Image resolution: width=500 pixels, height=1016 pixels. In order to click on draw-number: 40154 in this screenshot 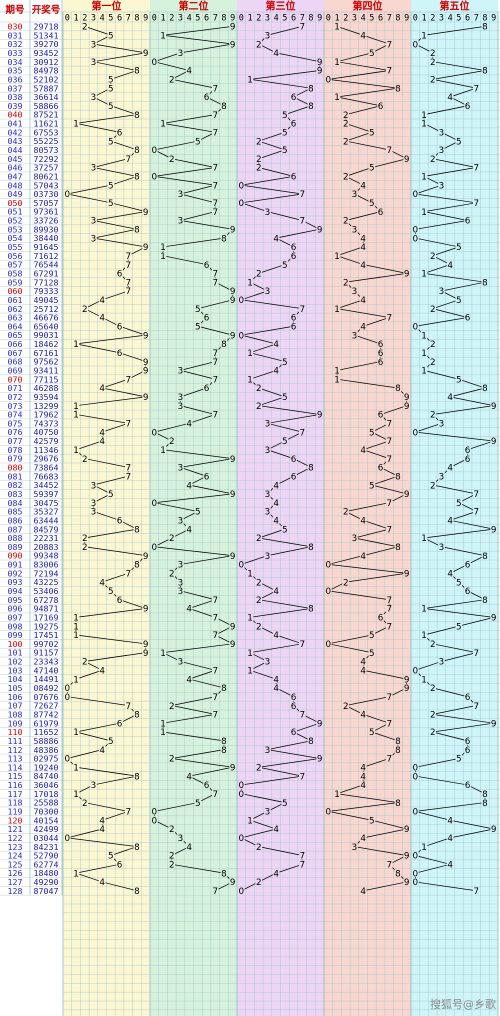, I will do `click(46, 820)`.